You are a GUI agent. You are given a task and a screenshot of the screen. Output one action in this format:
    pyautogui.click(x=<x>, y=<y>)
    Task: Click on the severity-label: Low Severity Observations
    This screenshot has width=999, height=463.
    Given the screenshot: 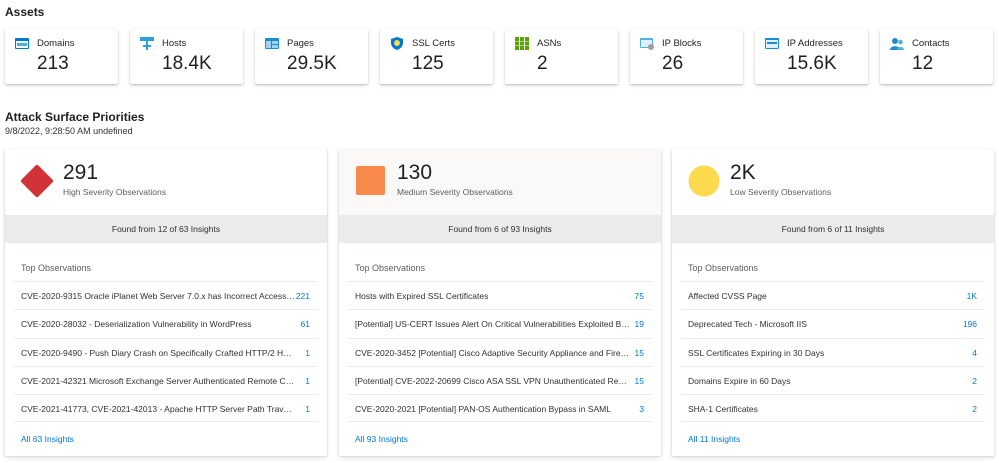 What is the action you would take?
    pyautogui.click(x=781, y=192)
    